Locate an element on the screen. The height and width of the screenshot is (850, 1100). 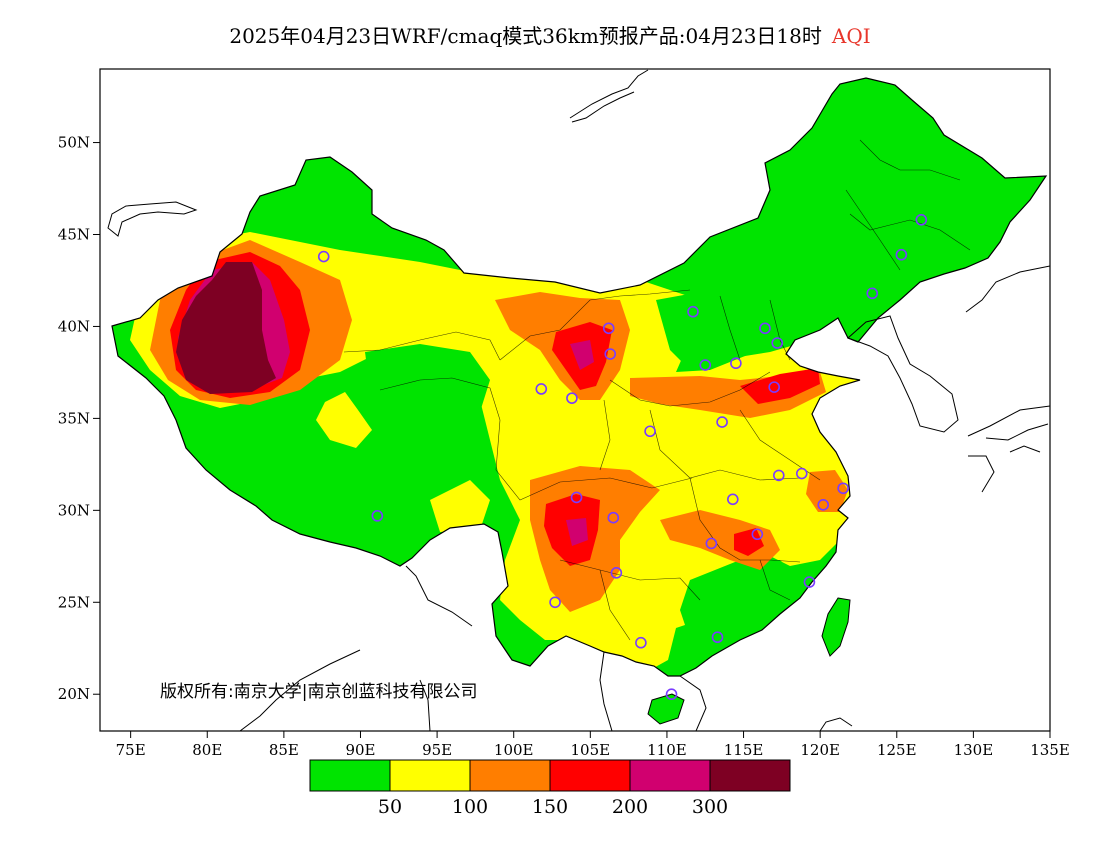
x-tick-label: 95E is located at coordinates (437, 750).